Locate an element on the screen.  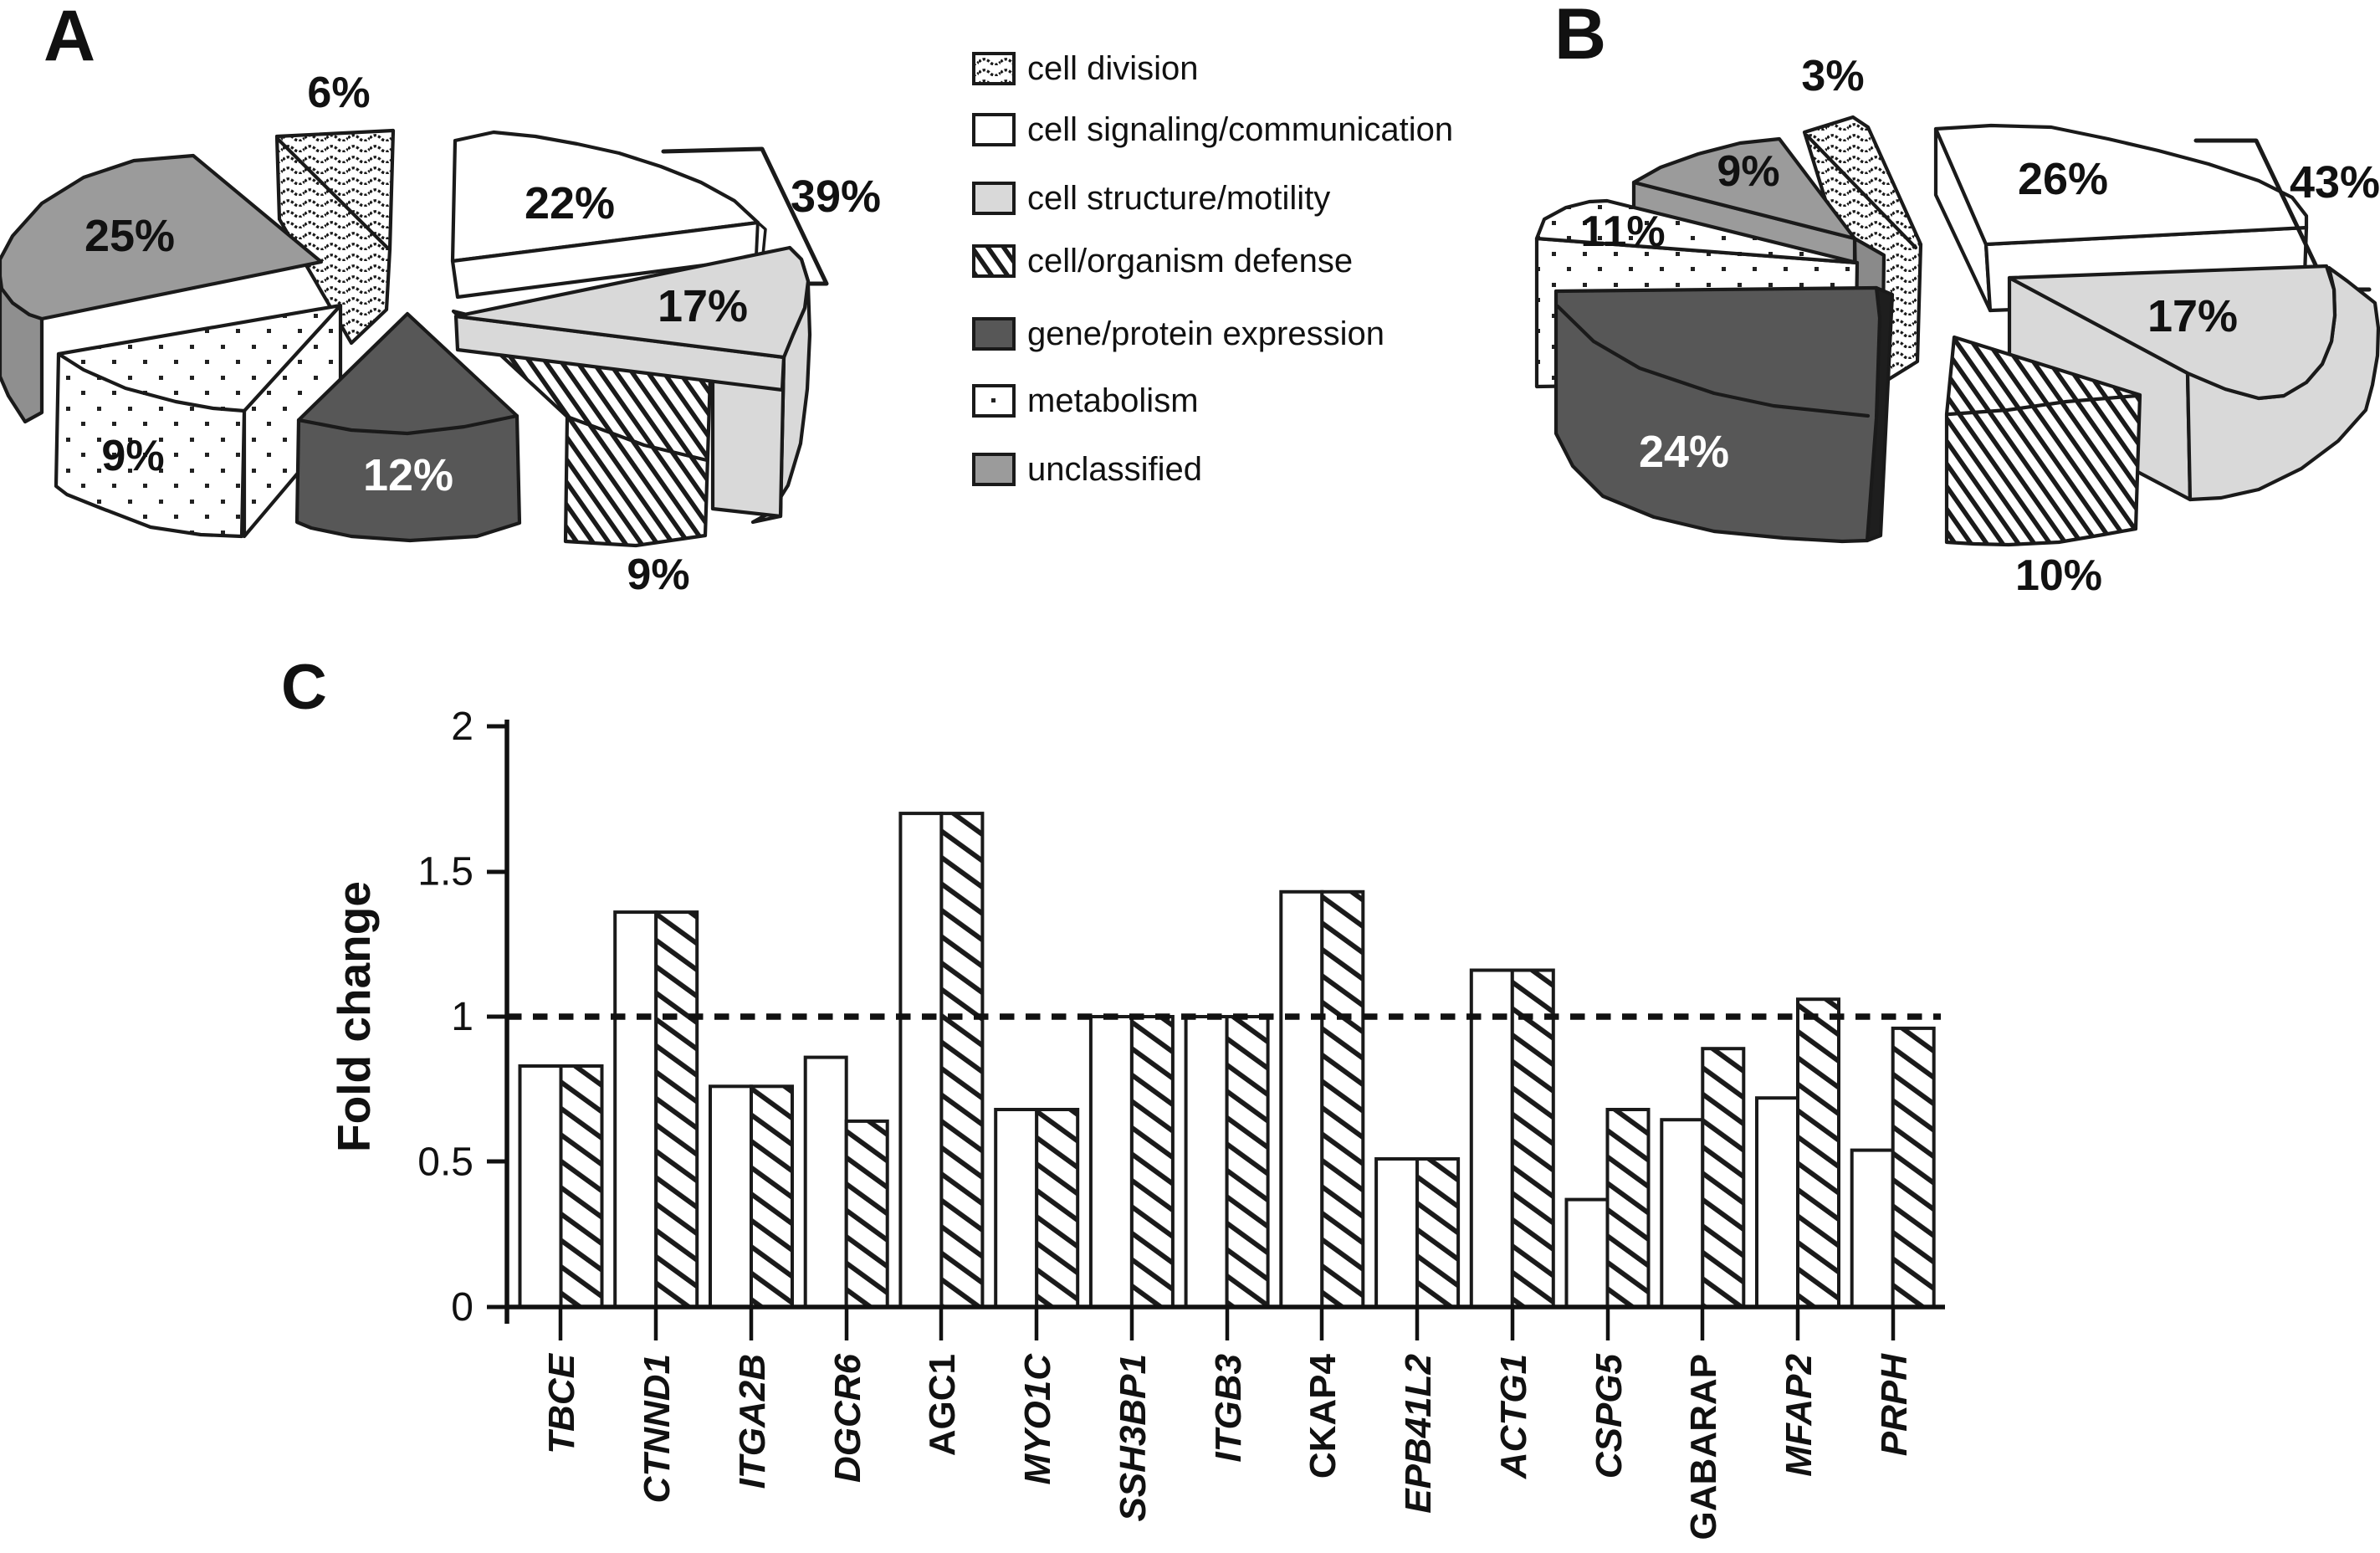
svg-text: CKAP4 is located at coordinates (1323, 1416).